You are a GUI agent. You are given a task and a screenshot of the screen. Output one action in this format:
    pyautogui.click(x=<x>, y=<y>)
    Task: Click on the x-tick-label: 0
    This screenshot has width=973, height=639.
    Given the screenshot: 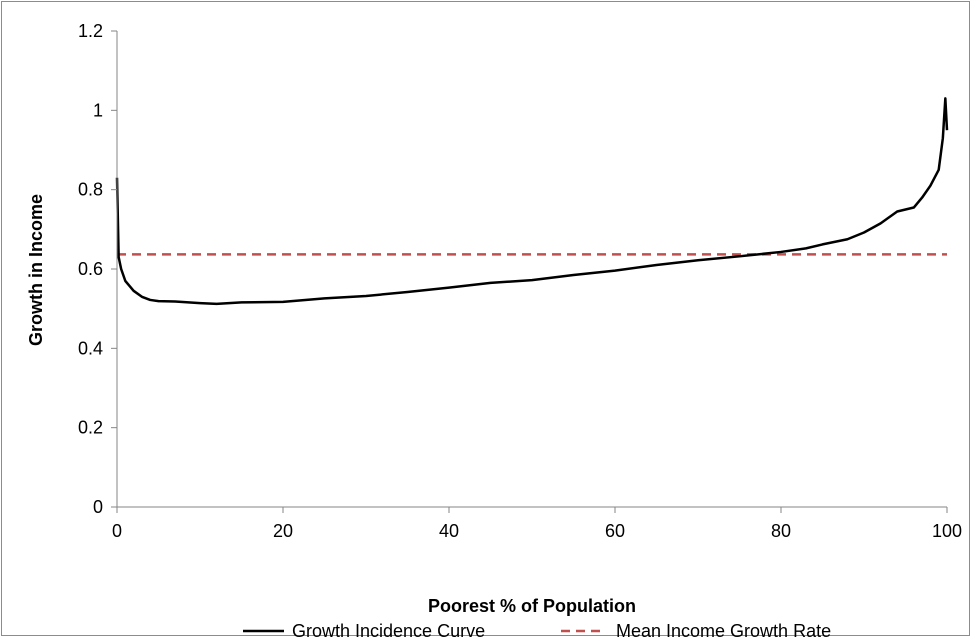 What is the action you would take?
    pyautogui.click(x=117, y=531)
    